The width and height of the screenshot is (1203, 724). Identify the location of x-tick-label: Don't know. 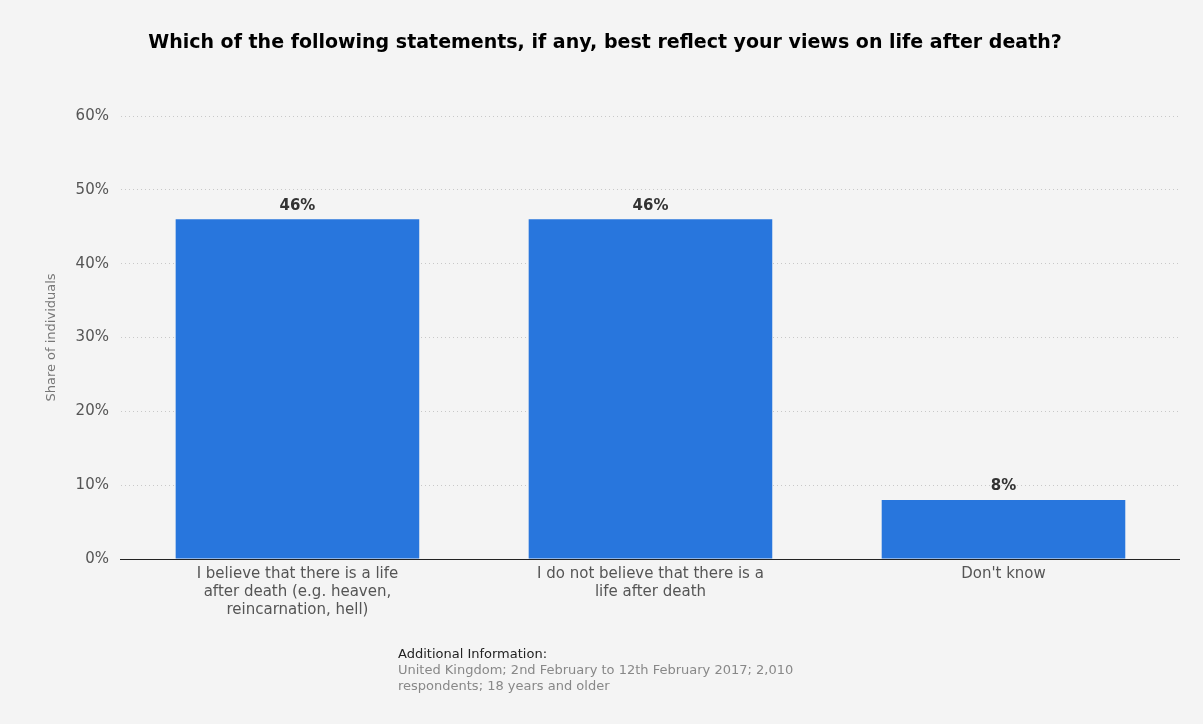
(1003, 572).